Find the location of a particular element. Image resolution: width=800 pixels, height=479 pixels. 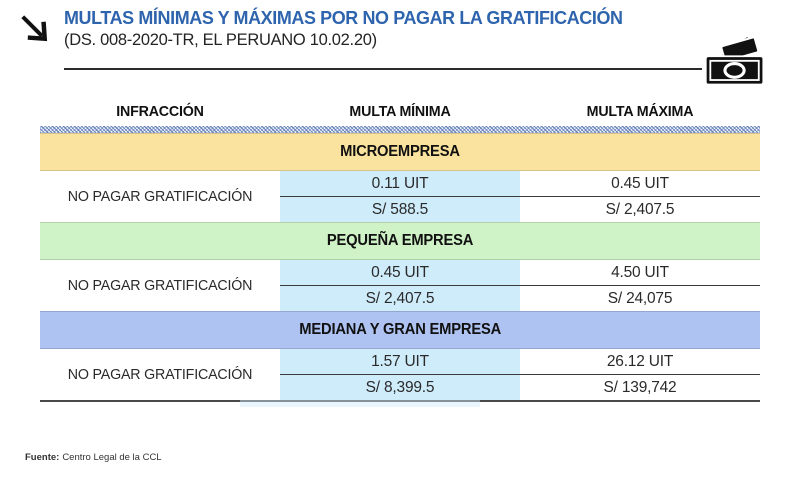

section-band-mediana-gran-empresa: MEDIANA Y GRAN EMPRESA is located at coordinates (400, 330).